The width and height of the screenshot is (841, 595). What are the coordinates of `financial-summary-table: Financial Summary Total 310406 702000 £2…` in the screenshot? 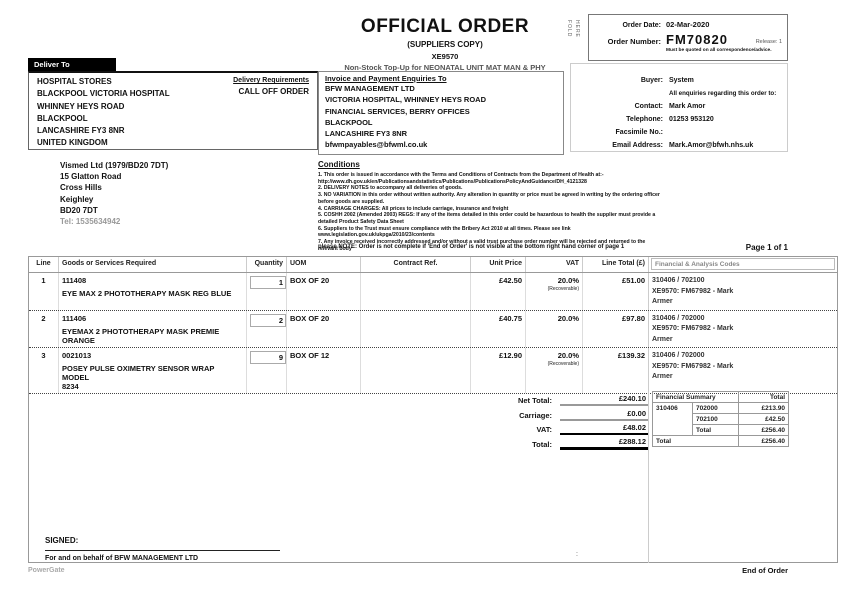 It's located at (720, 419).